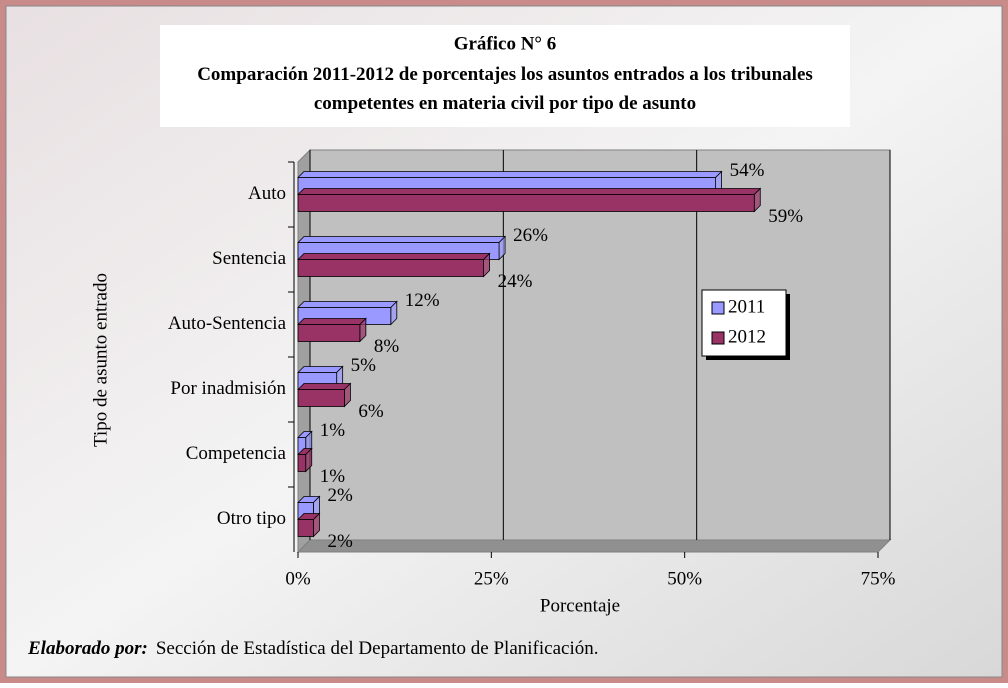  What do you see at coordinates (100, 360) in the screenshot?
I see `y-axis-label: Tipo de asunto entrado` at bounding box center [100, 360].